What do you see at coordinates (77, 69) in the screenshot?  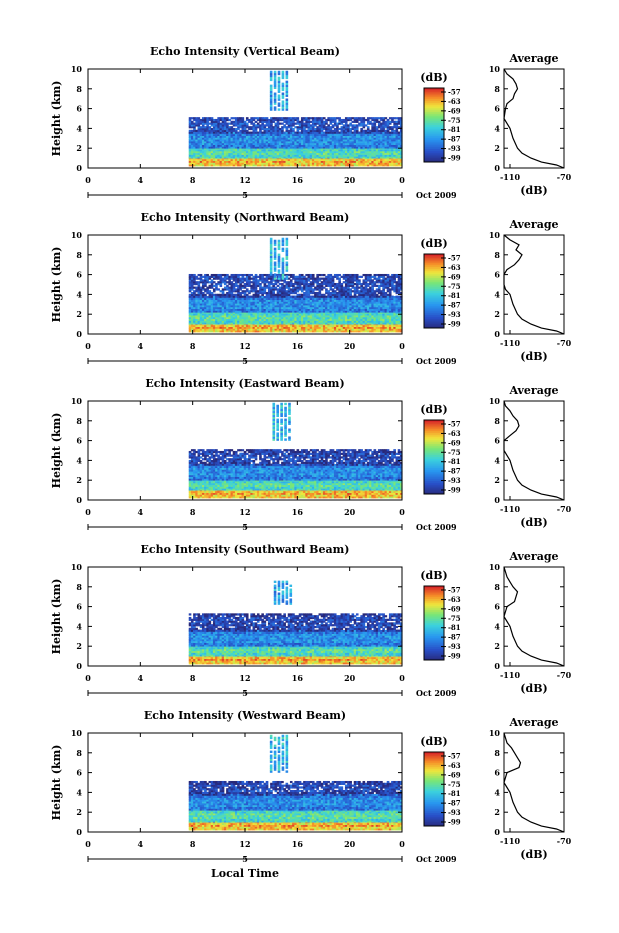 I see `y-tick-label: 10` at bounding box center [77, 69].